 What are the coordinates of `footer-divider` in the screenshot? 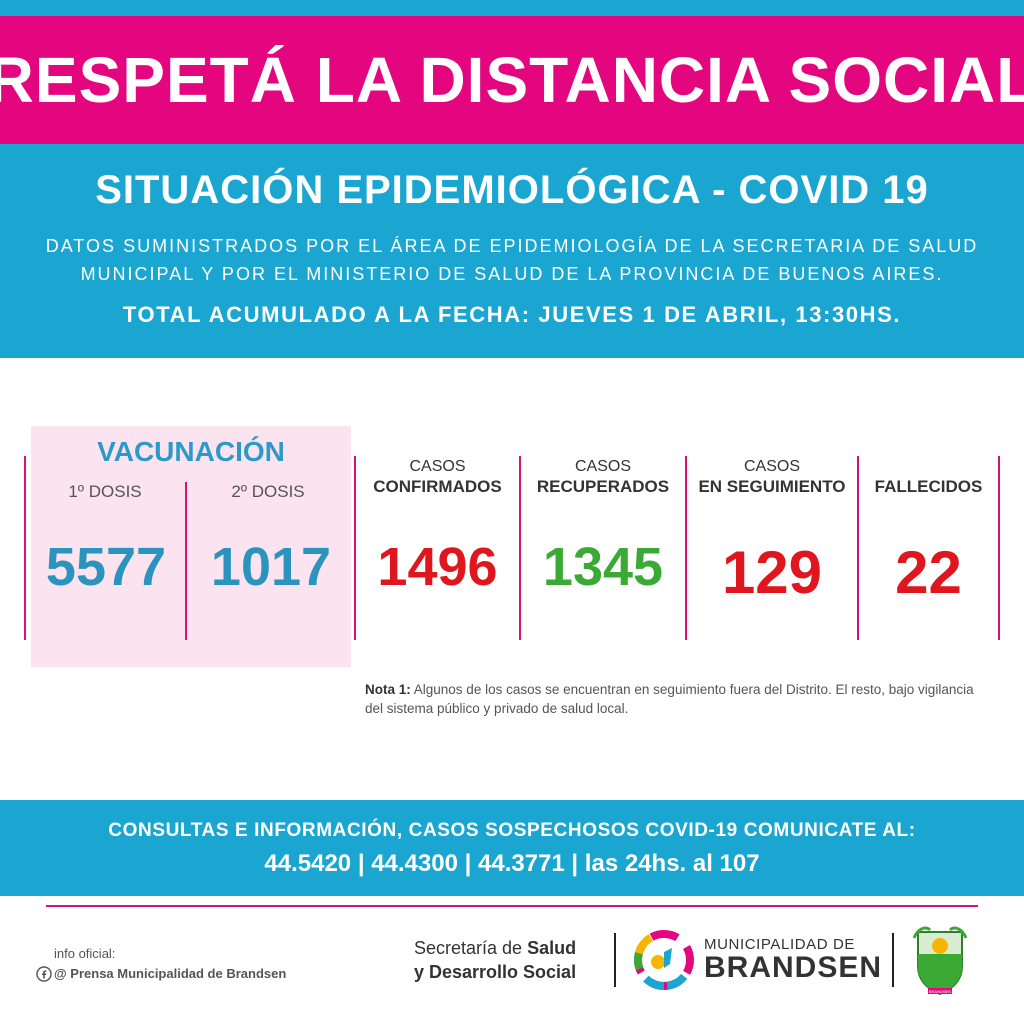 It's located at (512, 906).